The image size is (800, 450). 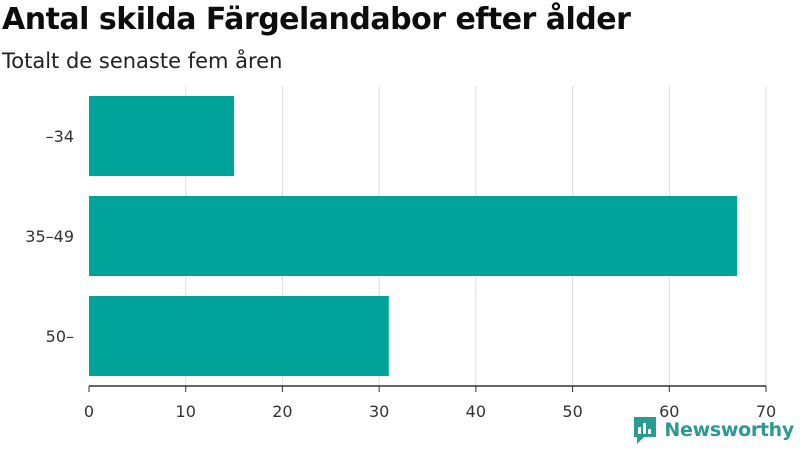 I want to click on x-tick-label-4: 40, so click(x=476, y=411).